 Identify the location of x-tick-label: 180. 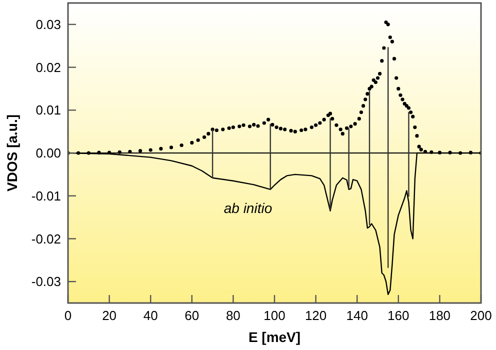
(439, 315).